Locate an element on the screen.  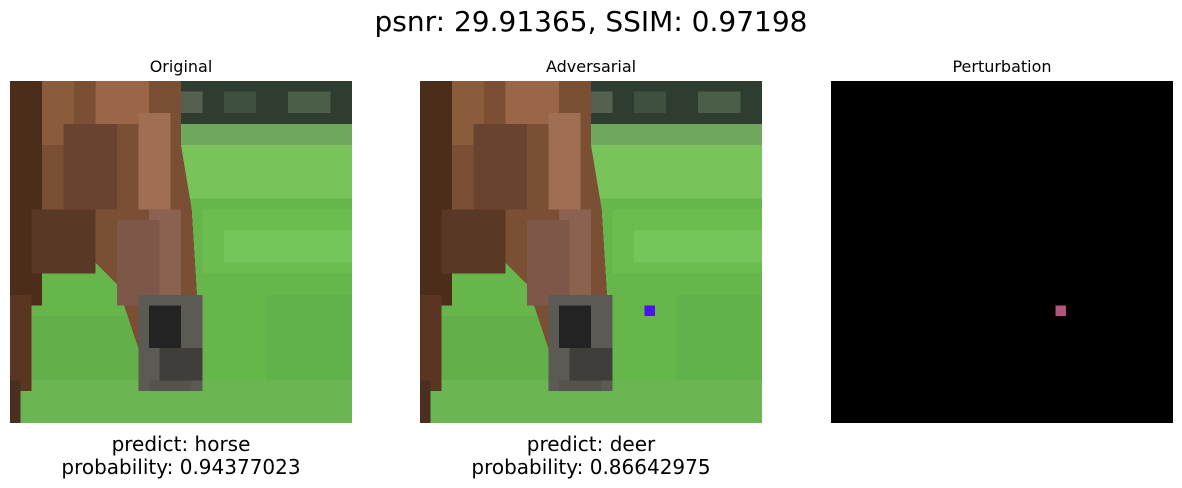
adversarial-caption: predict: deer probability: 0.86642975 is located at coordinates (591, 456).